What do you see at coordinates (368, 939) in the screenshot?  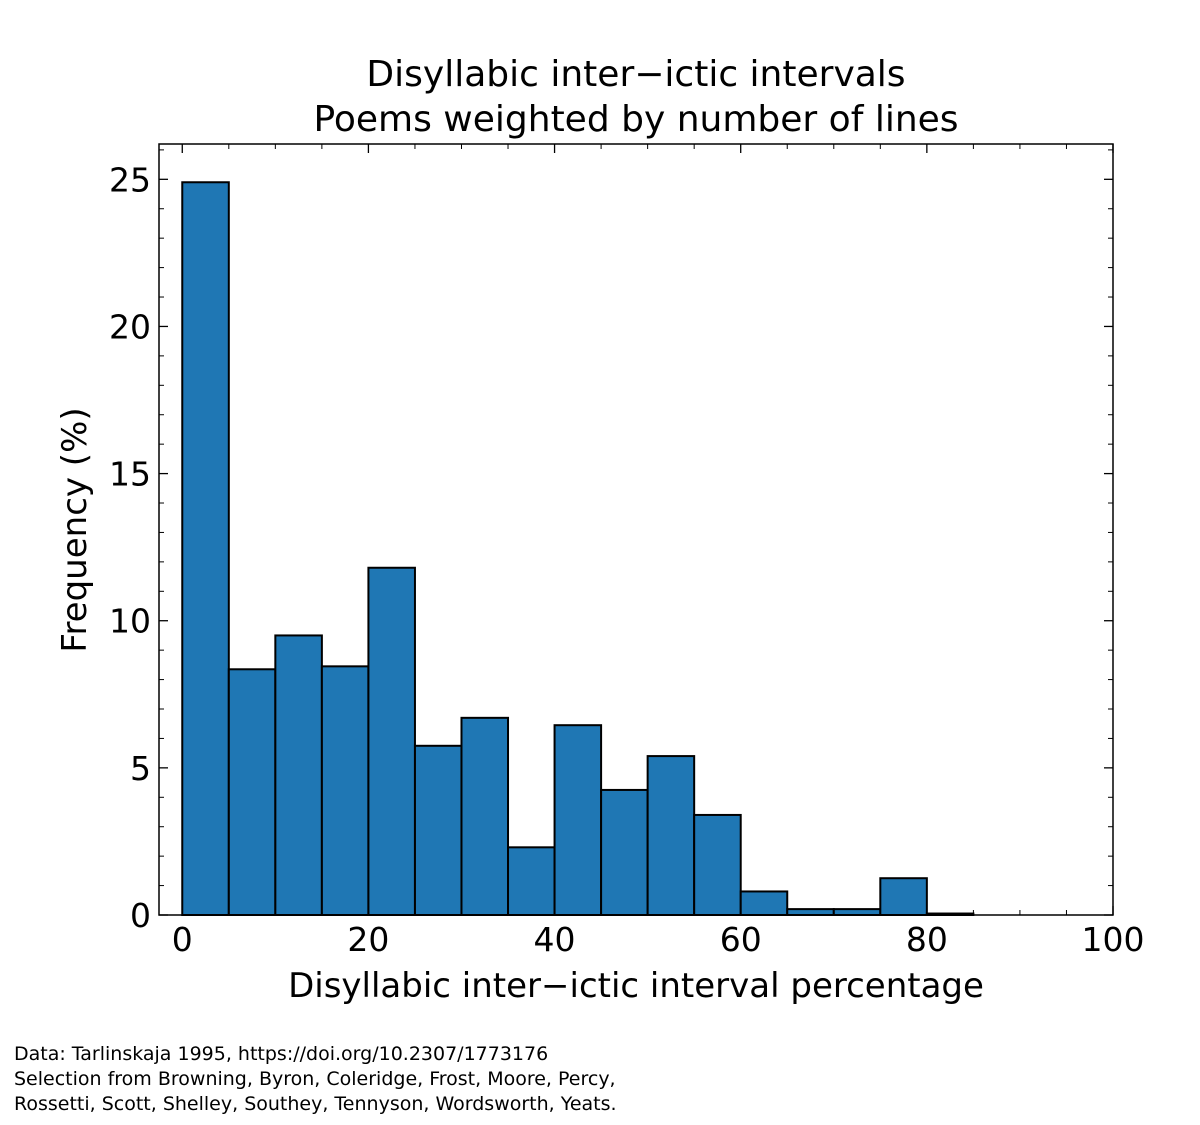 I see `x-tick-label: 20` at bounding box center [368, 939].